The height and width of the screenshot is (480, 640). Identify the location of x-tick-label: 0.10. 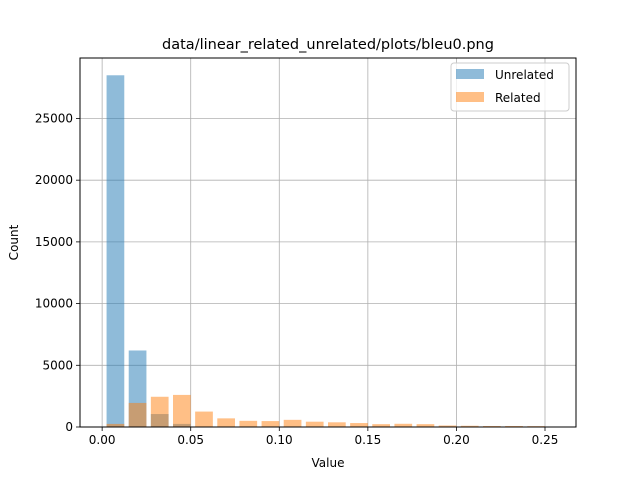
(279, 440).